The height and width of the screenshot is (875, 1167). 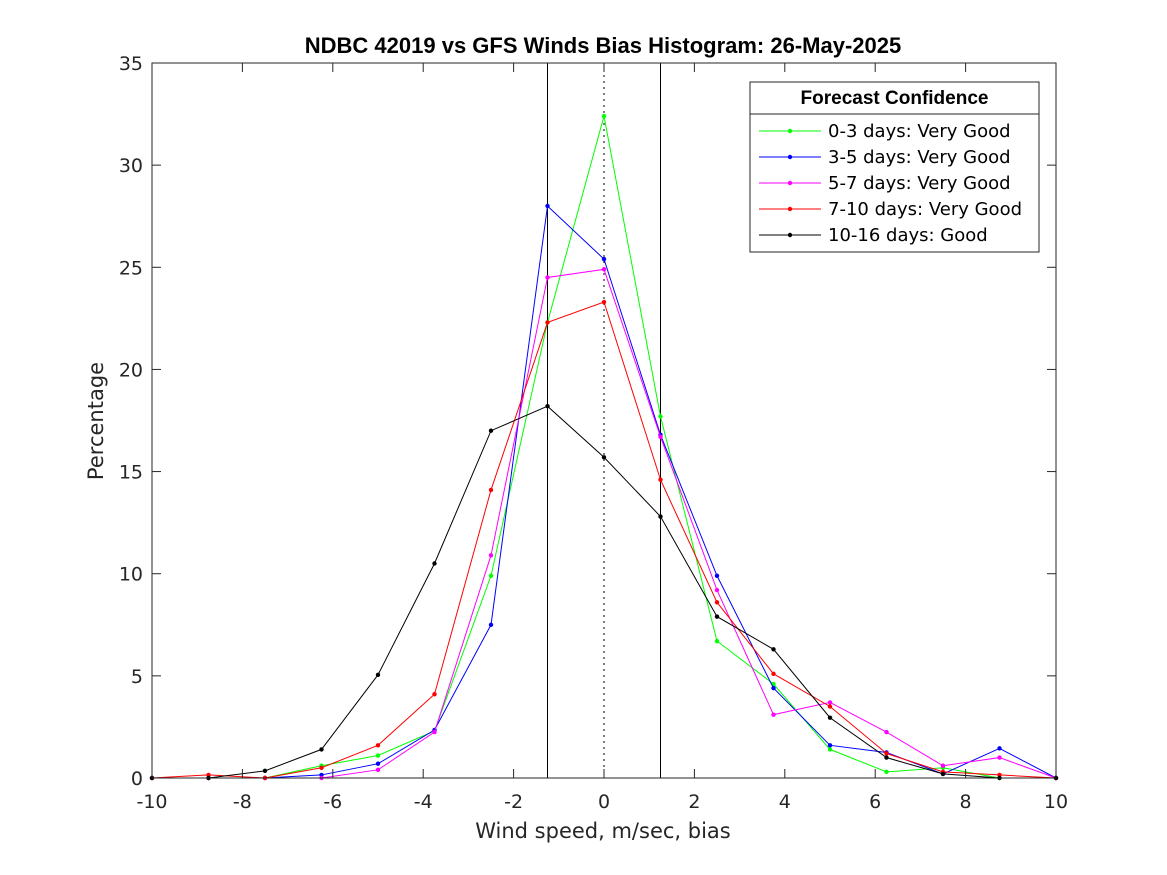 I want to click on y-tick-label: 5, so click(x=137, y=677).